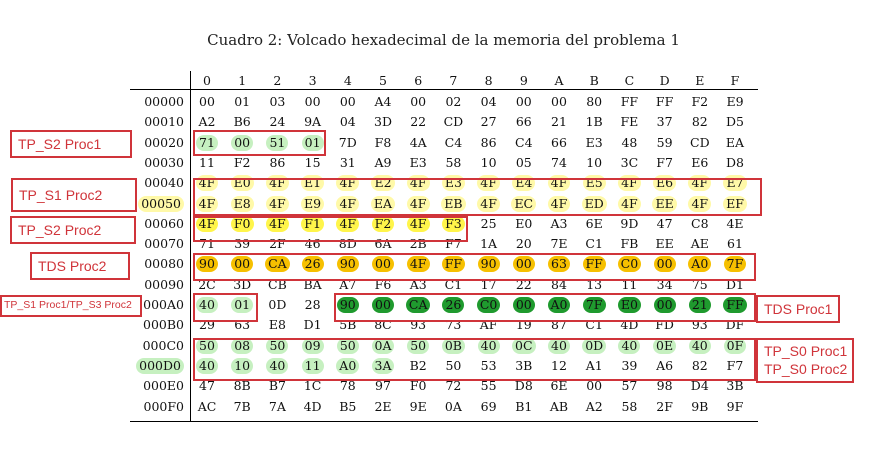 The image size is (887, 455). What do you see at coordinates (164, 406) in the screenshot?
I see `row-address: 000F0` at bounding box center [164, 406].